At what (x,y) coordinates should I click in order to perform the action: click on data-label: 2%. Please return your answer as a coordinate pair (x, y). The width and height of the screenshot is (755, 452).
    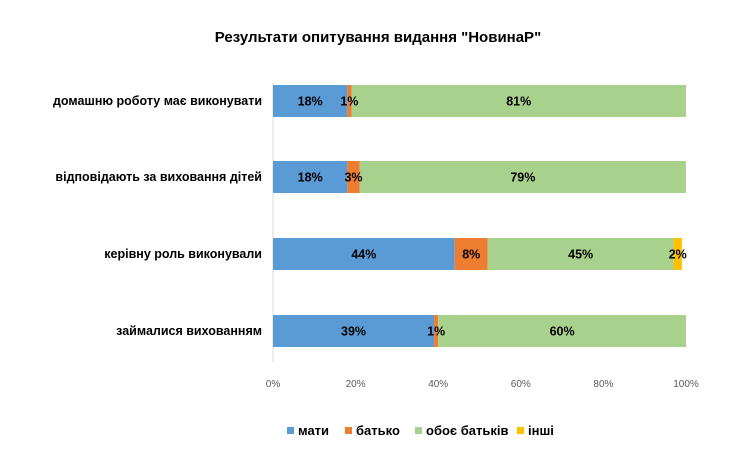
    Looking at the image, I should click on (678, 255).